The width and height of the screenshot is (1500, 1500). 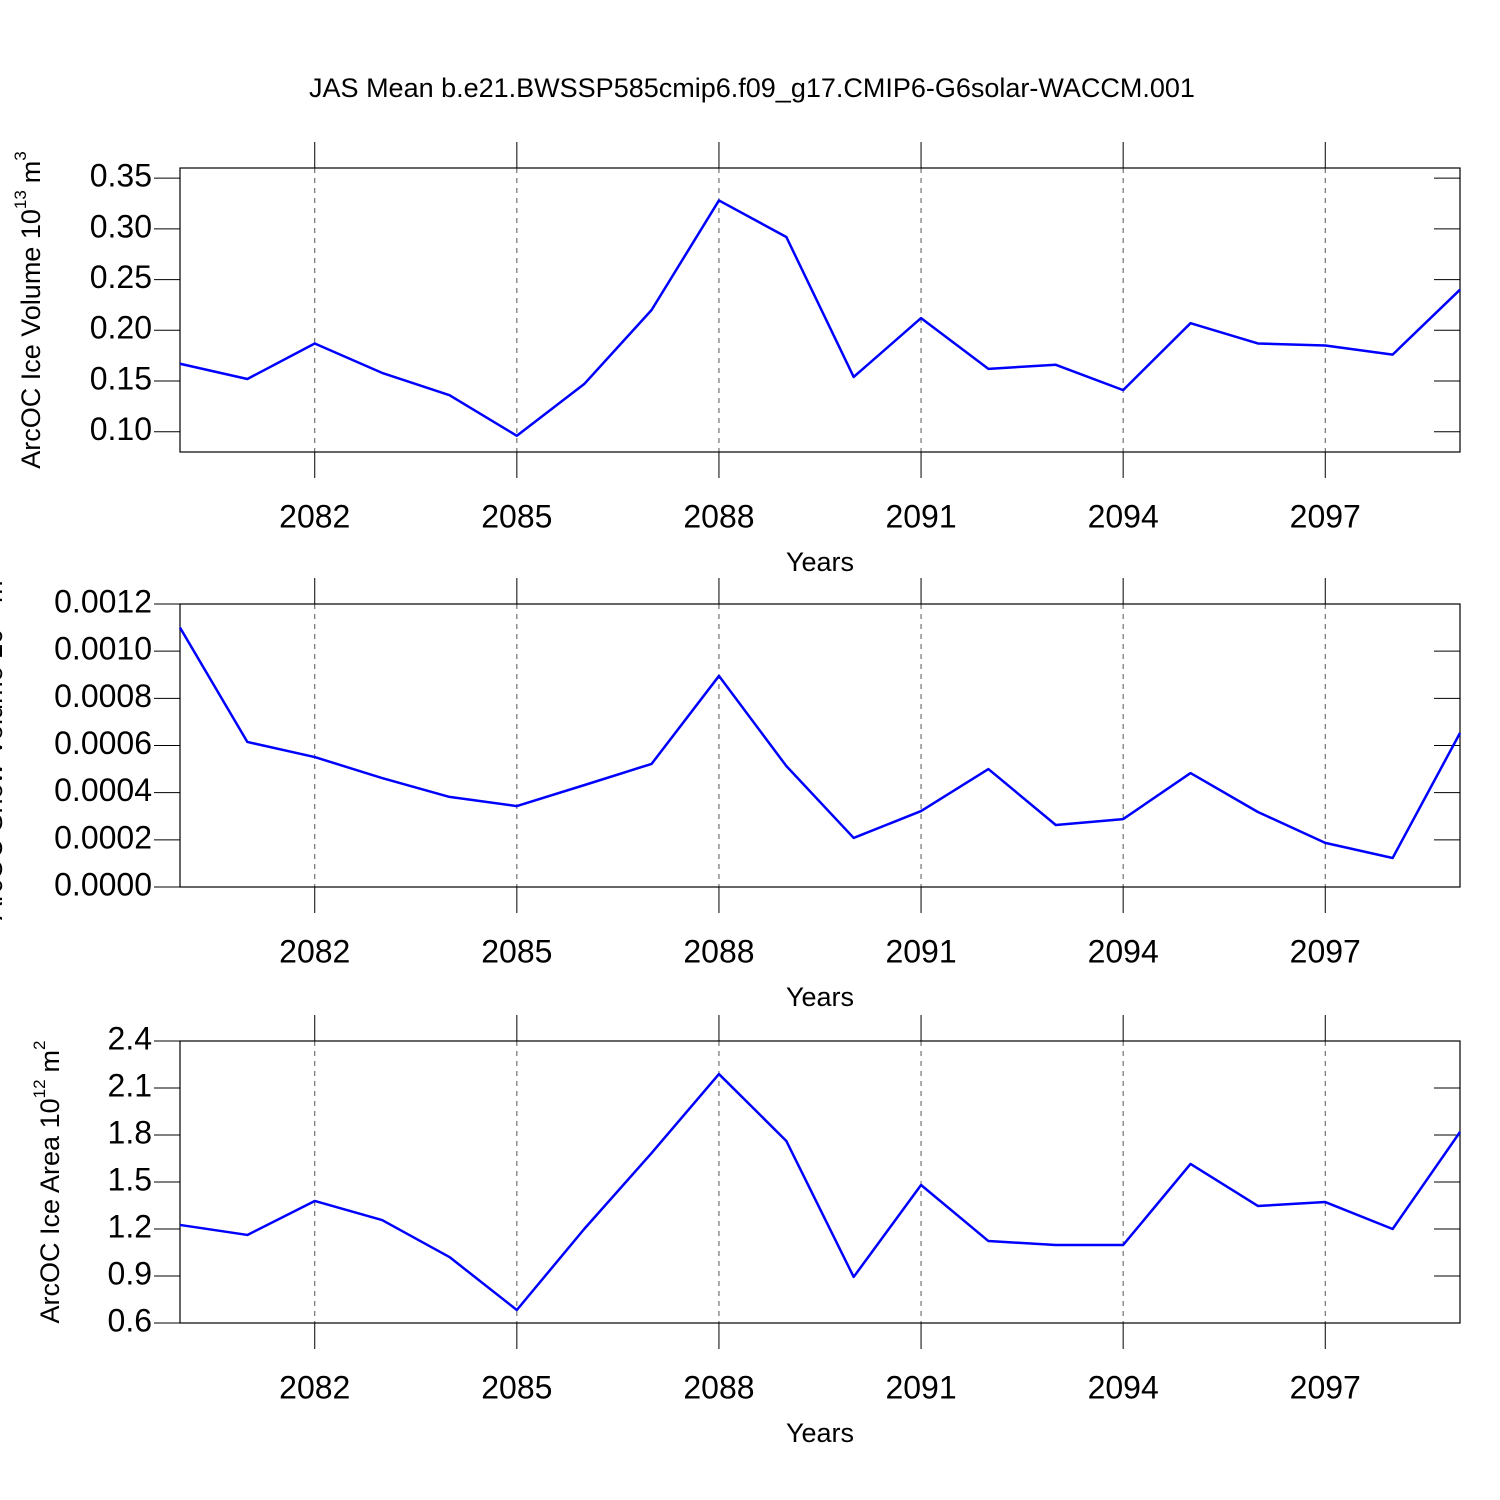 I want to click on y-tick-label: 1.8, so click(x=130, y=1132).